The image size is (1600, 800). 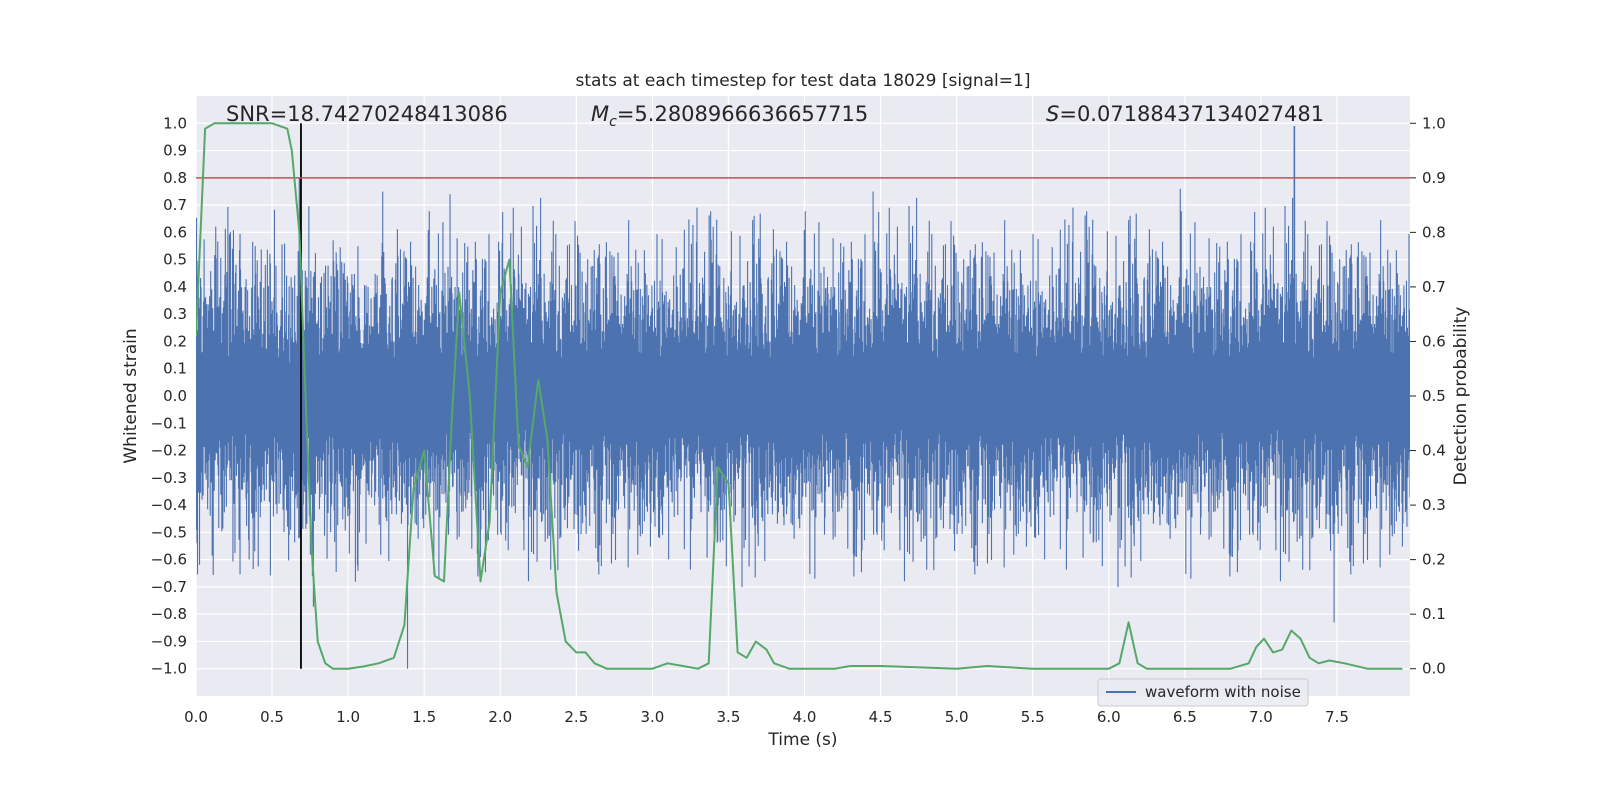 What do you see at coordinates (169, 505) in the screenshot?
I see `y-left-tick-label: −0.4` at bounding box center [169, 505].